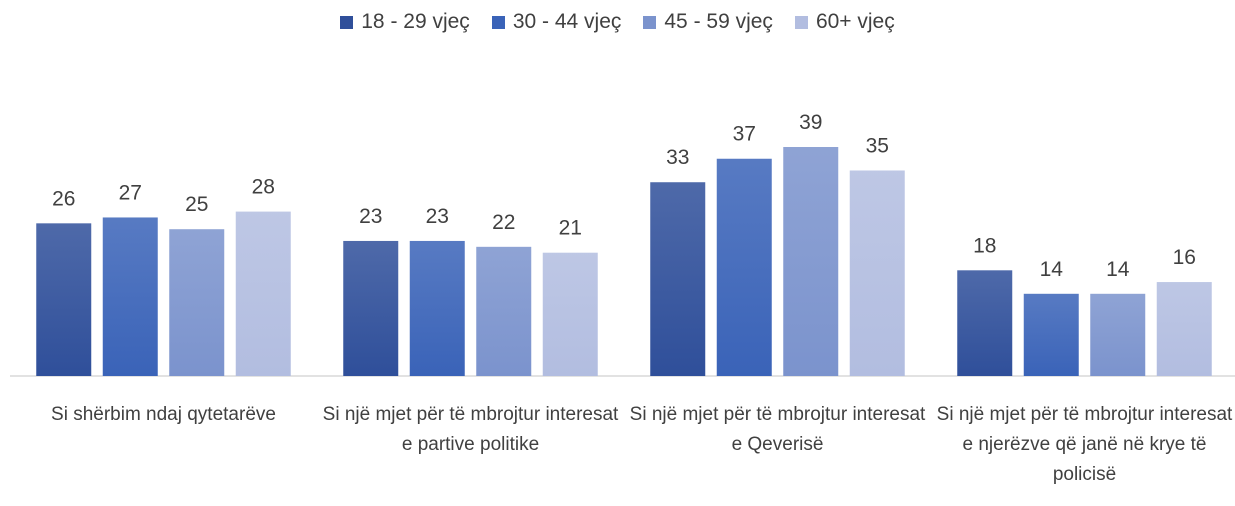  Describe the element at coordinates (718, 21) in the screenshot. I see `legend-label: 45 - 59 vjeç` at that location.